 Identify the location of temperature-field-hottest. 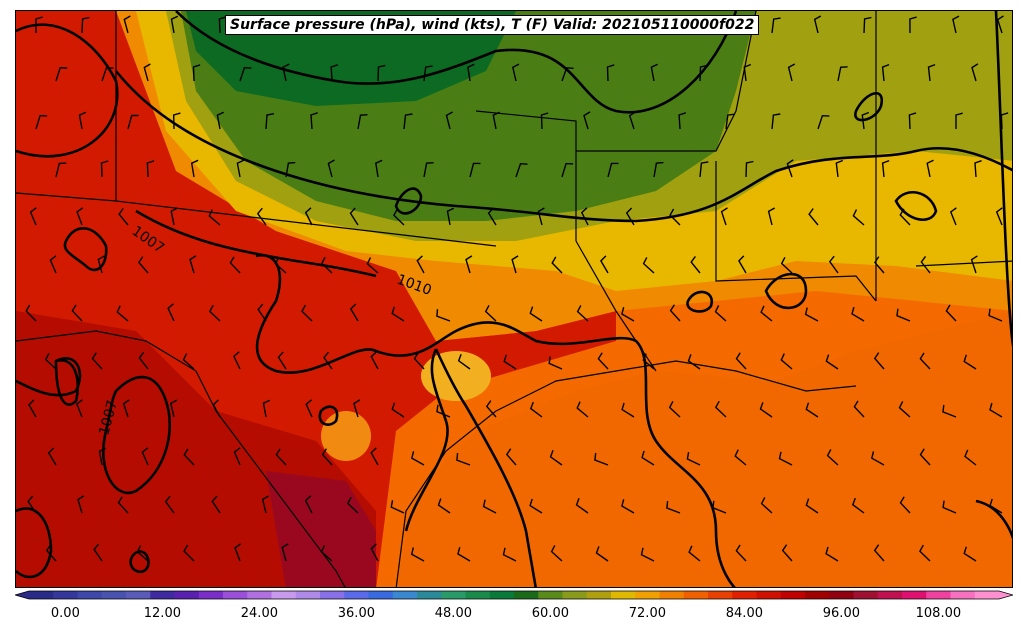
(321, 529).